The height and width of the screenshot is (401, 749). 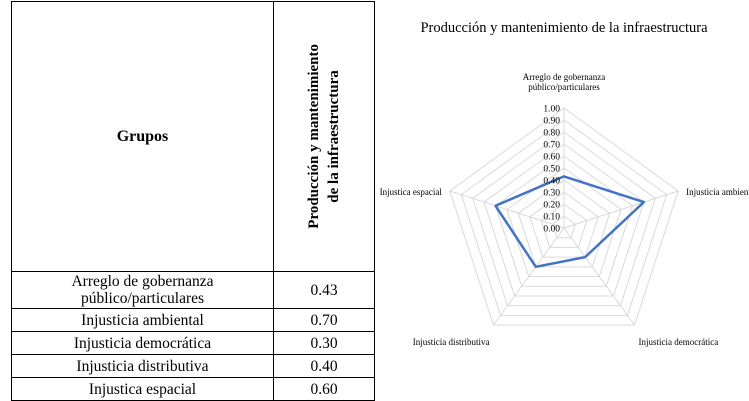 I want to click on row-label-line2: público/particulares, so click(x=142, y=298).